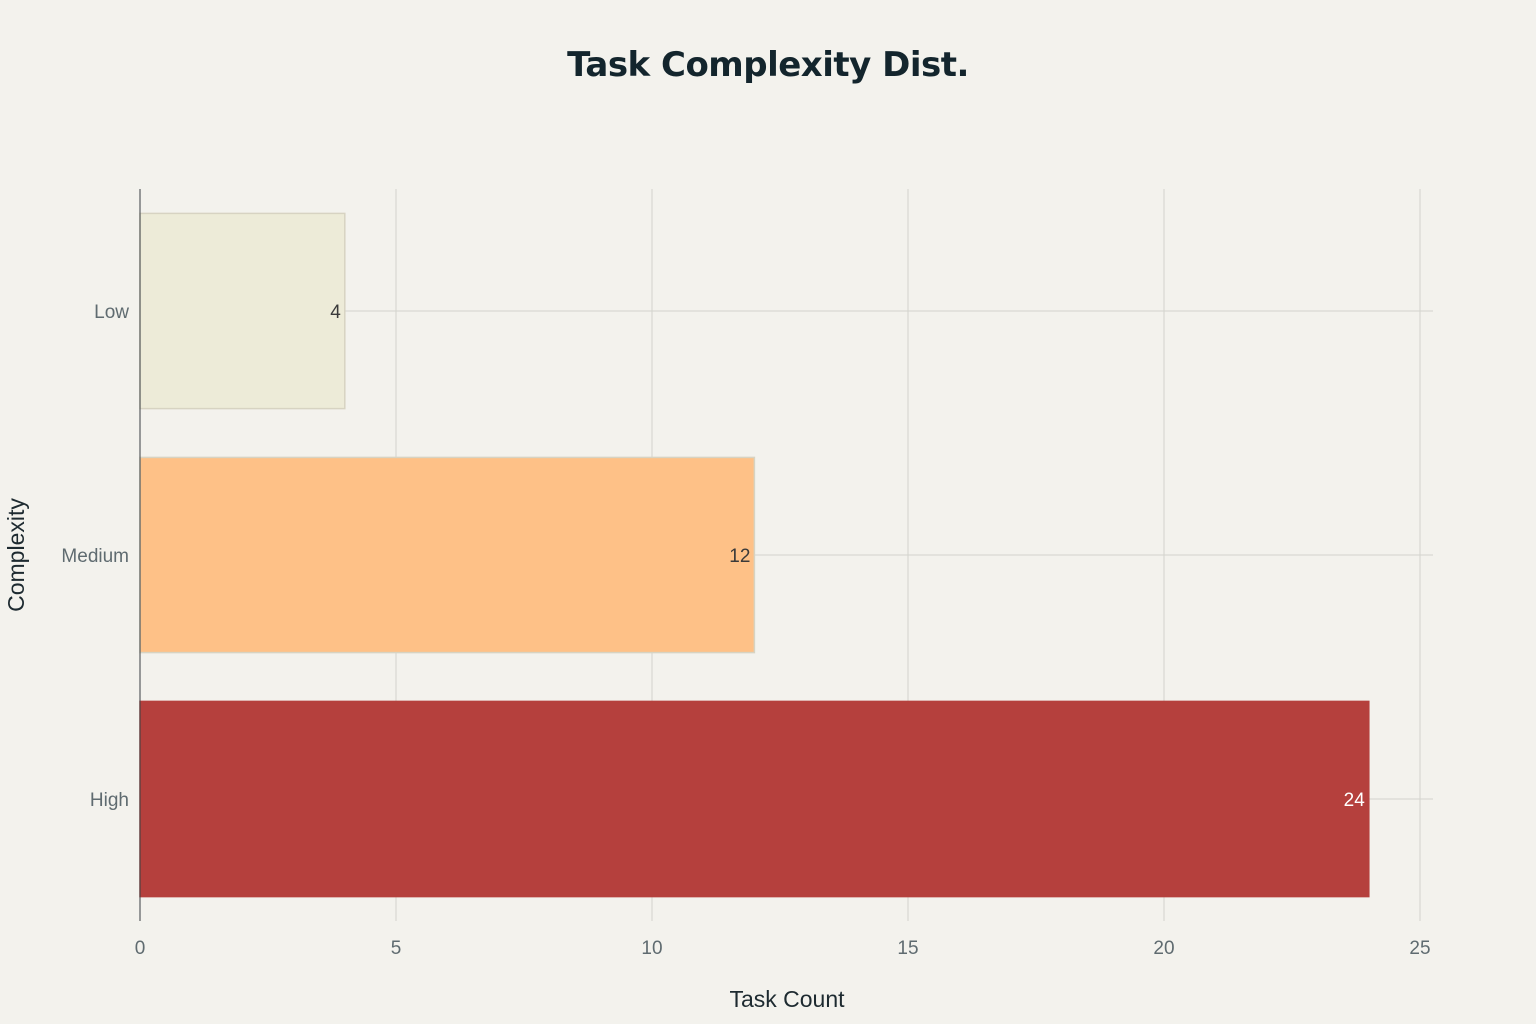 The image size is (1536, 1024). Describe the element at coordinates (109, 800) in the screenshot. I see `y-tick-label-high: High` at that location.